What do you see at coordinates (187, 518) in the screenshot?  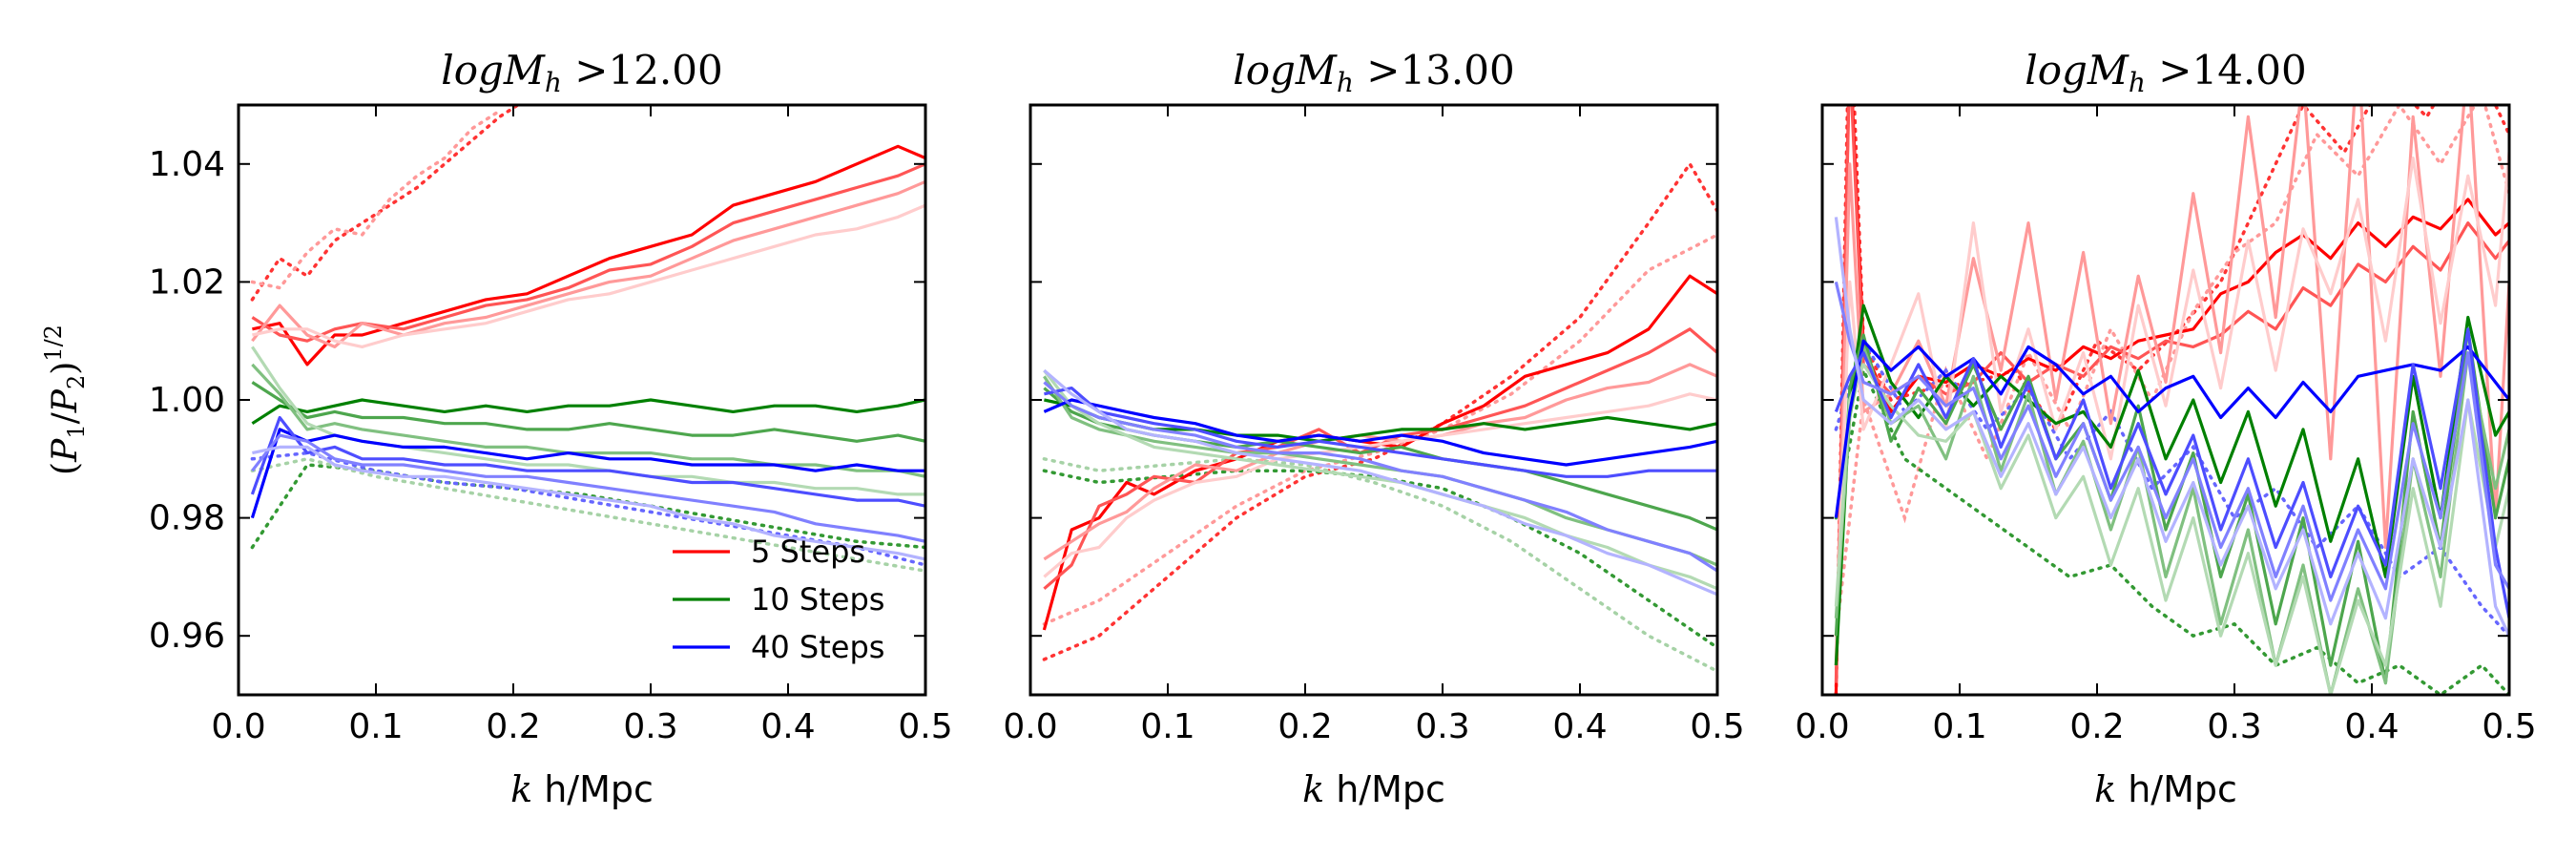 I see `y-tick-label: 0.98` at bounding box center [187, 518].